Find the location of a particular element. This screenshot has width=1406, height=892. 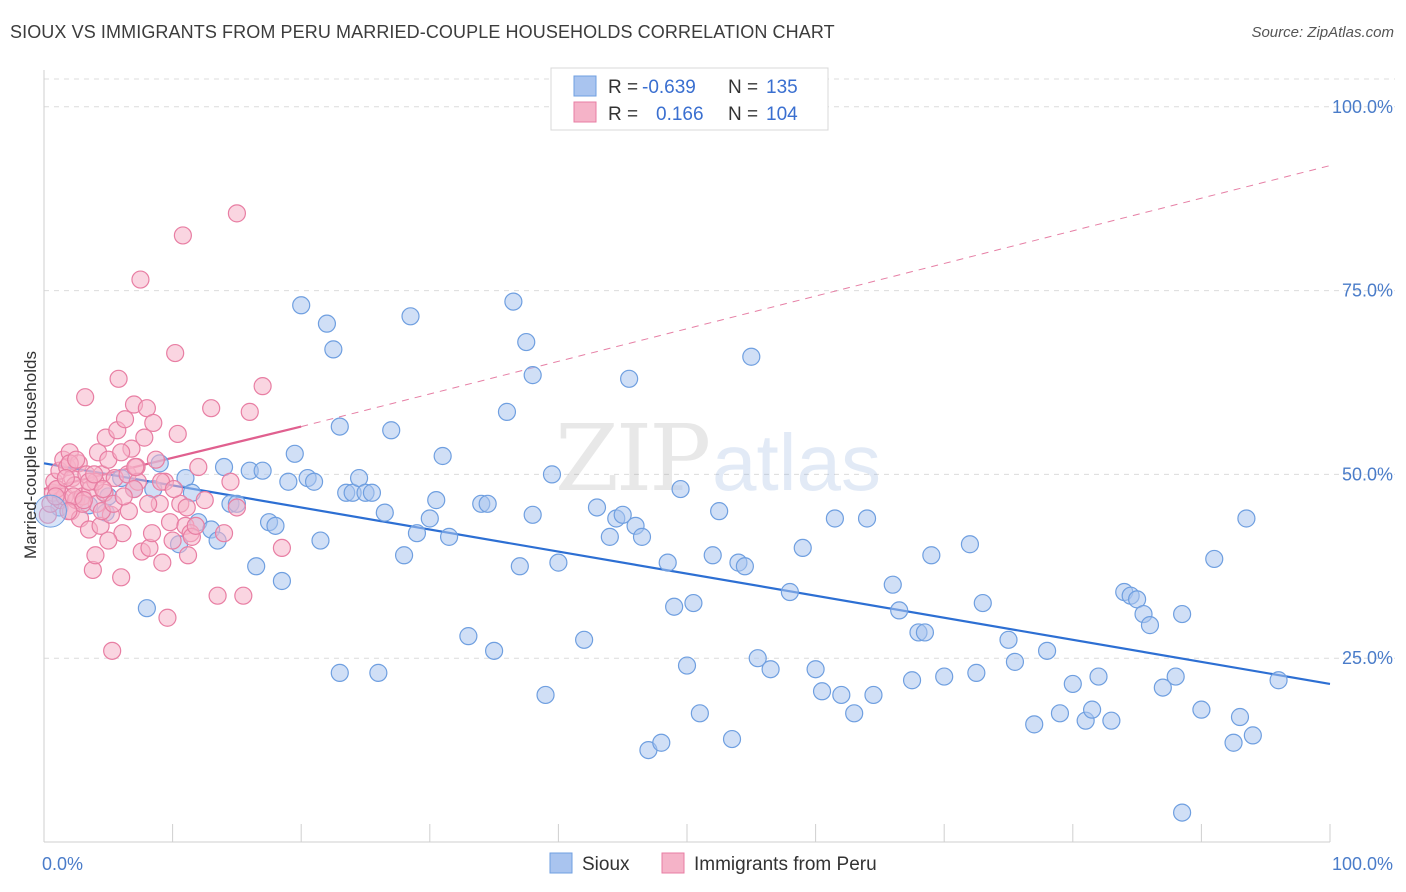

y-tick-label: 50.0% is located at coordinates (1367, 474).